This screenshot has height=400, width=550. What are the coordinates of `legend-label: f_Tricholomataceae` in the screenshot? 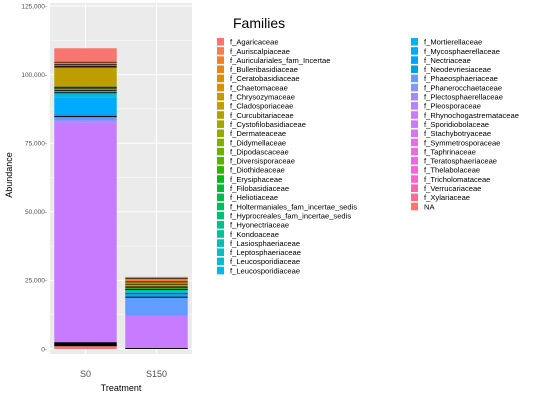 It's located at (457, 179).